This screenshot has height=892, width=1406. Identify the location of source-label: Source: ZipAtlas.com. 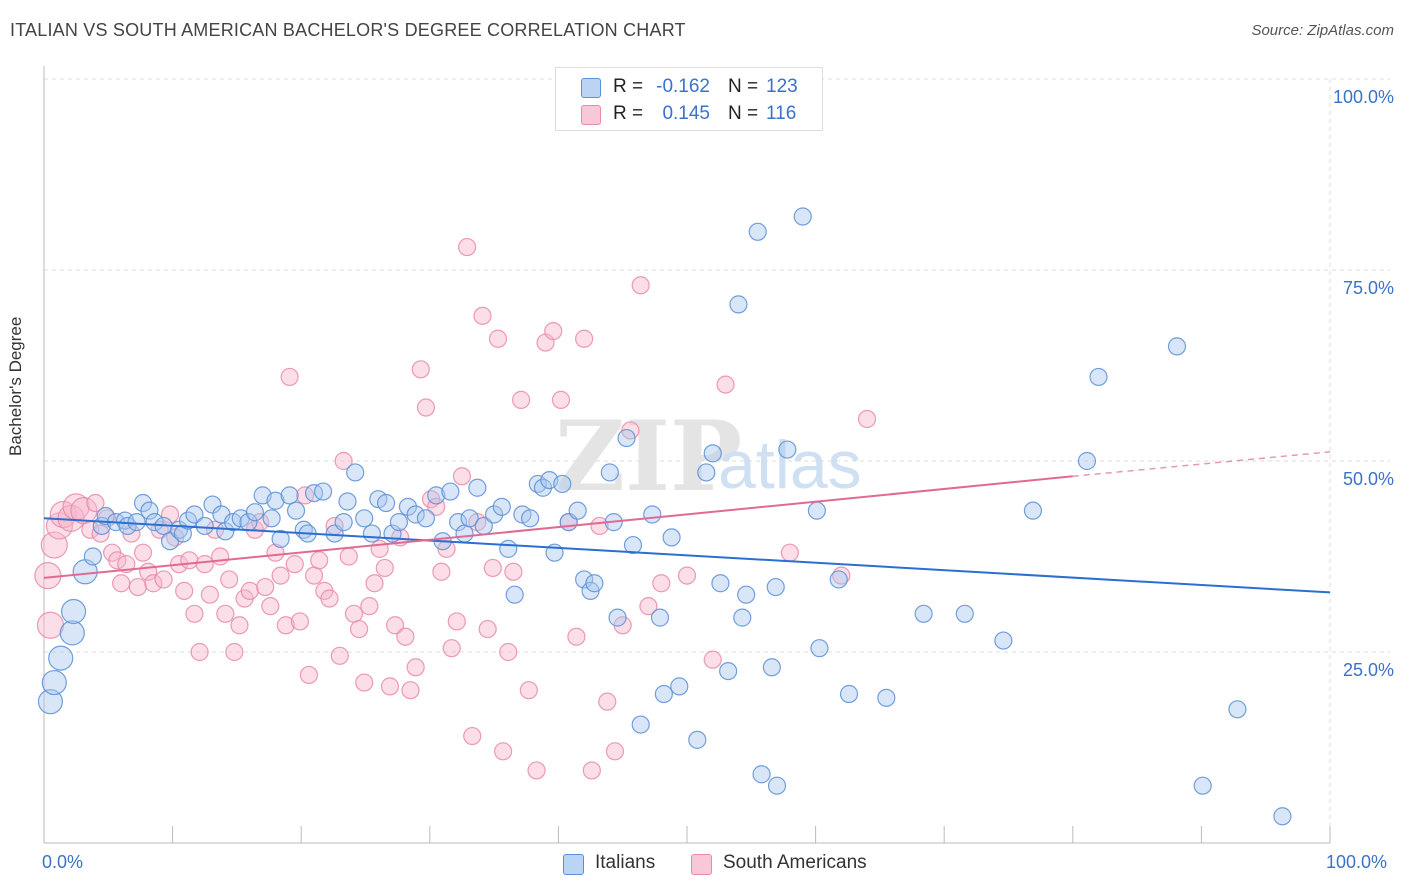
(1322, 30).